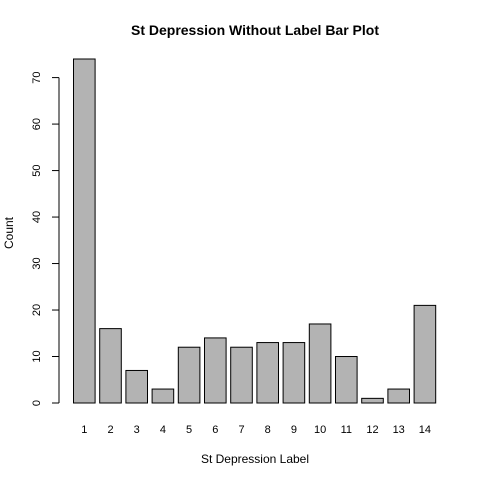 This screenshot has width=480, height=480. I want to click on x-tick-label: 5, so click(189, 430).